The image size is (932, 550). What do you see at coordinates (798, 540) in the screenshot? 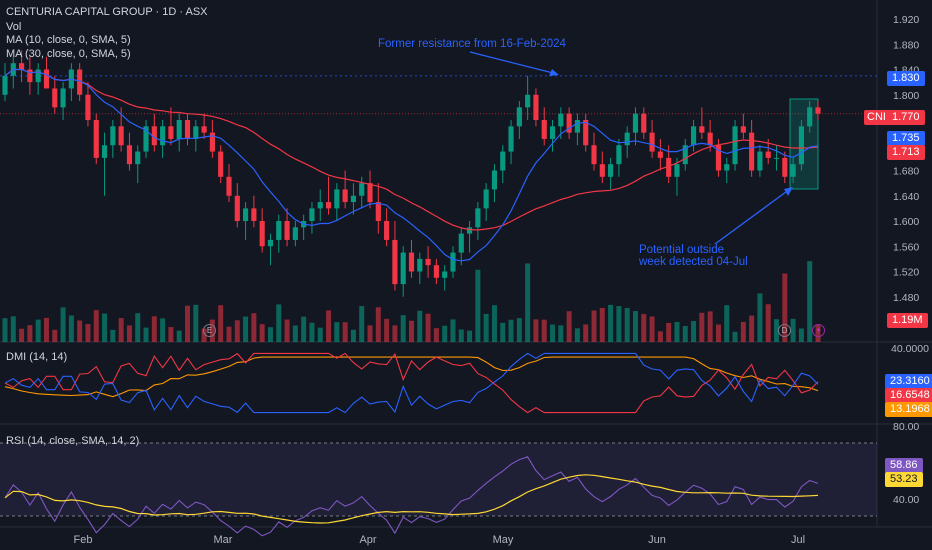
I see `time-axis-tick: Jul` at bounding box center [798, 540].